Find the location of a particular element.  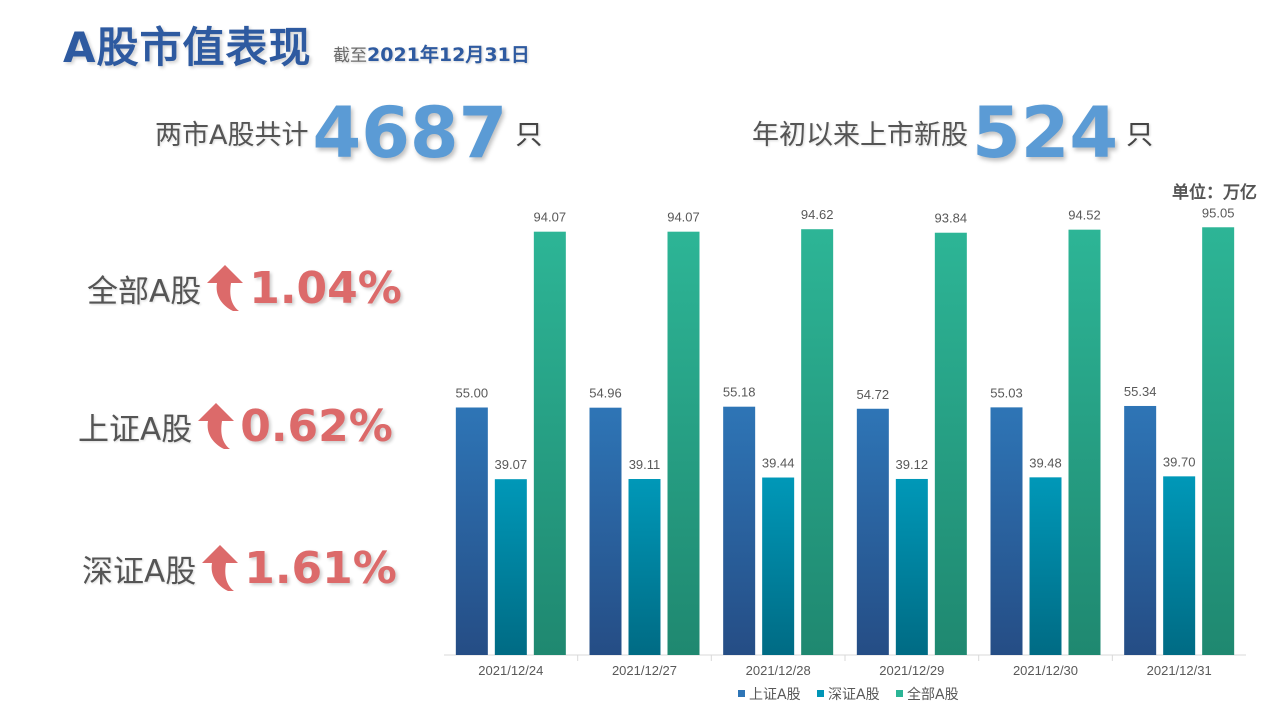

metric-label: 全部A股 is located at coordinates (144, 291).